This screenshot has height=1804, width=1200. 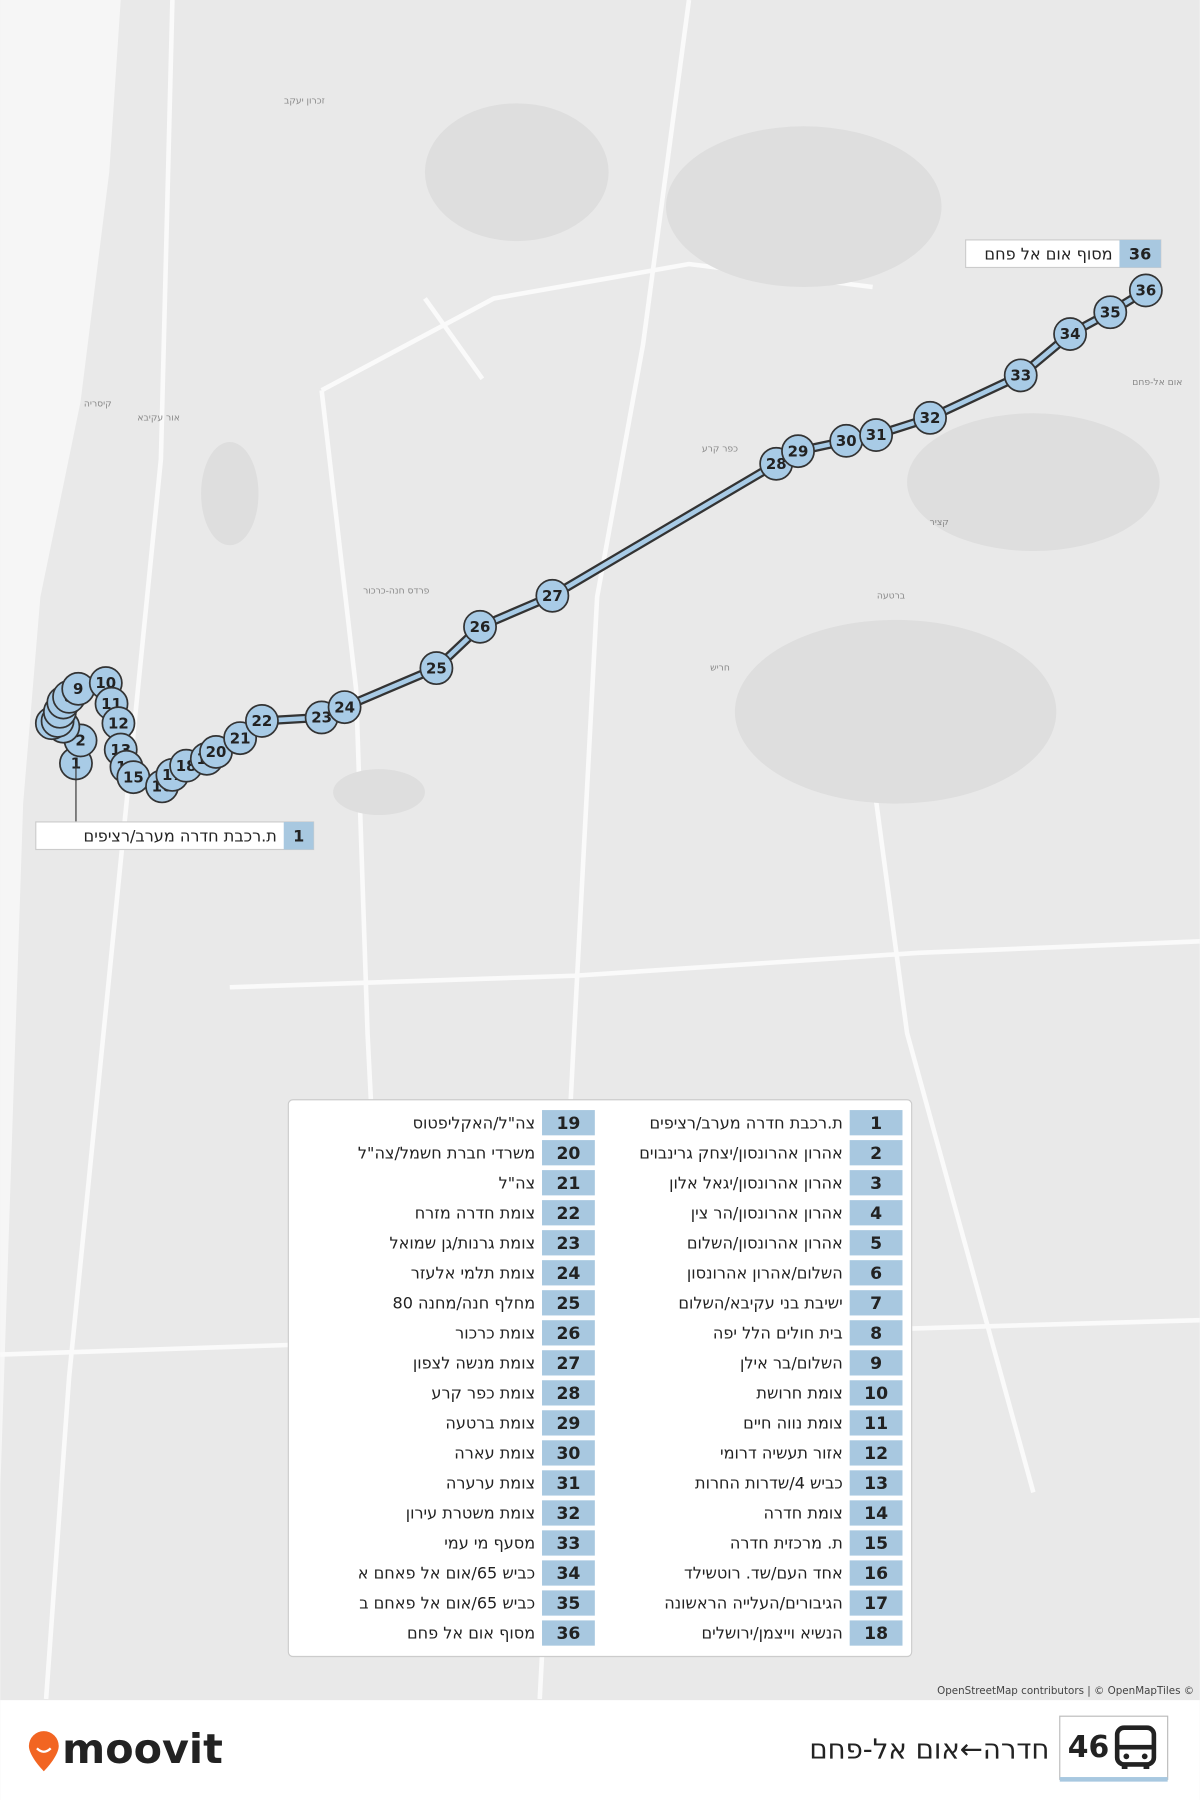 I want to click on stop-number: 28, so click(x=568, y=1394).